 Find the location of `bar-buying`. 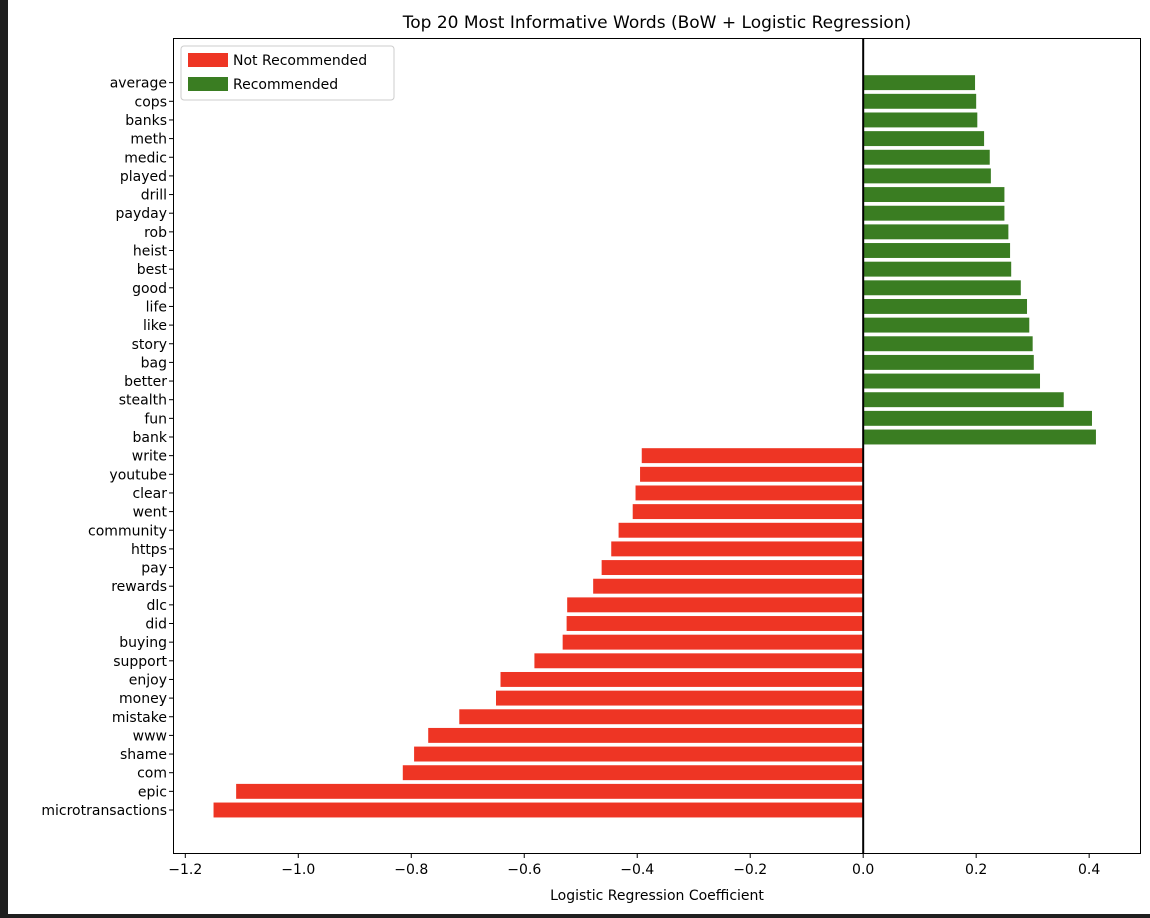

bar-buying is located at coordinates (713, 642).